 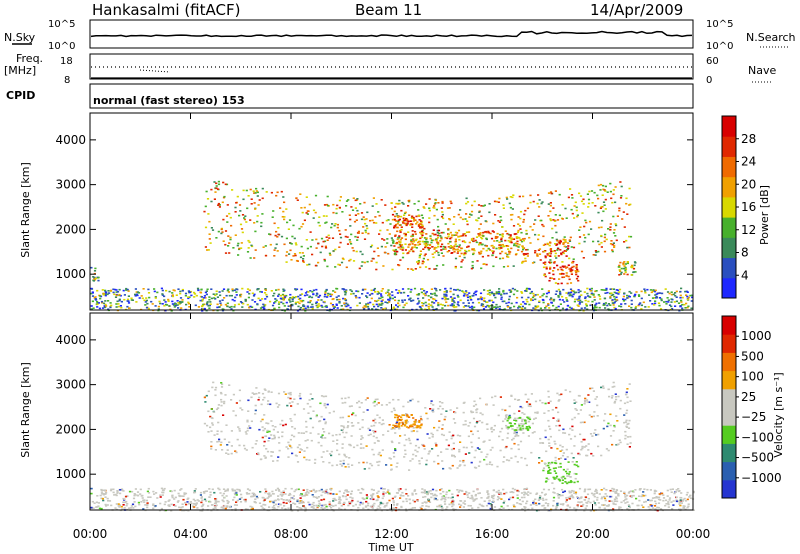 What do you see at coordinates (764, 215) in the screenshot?
I see `power-cbar-label: Power [dB]` at bounding box center [764, 215].